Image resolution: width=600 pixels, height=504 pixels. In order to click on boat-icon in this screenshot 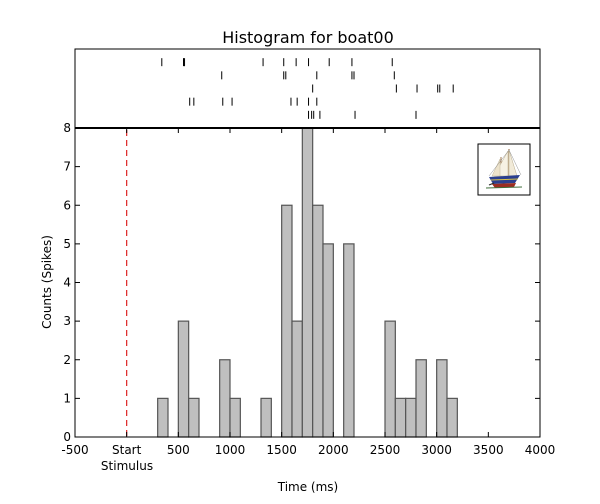, I will do `click(504, 169)`.